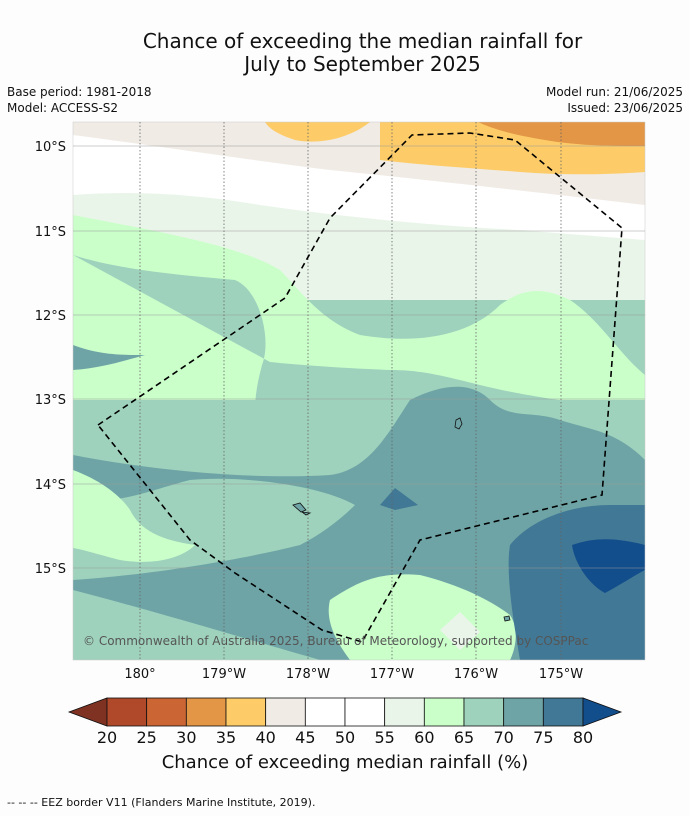 The image size is (690, 816). What do you see at coordinates (79, 92) in the screenshot?
I see `base-period: Base period: 1981-2018` at bounding box center [79, 92].